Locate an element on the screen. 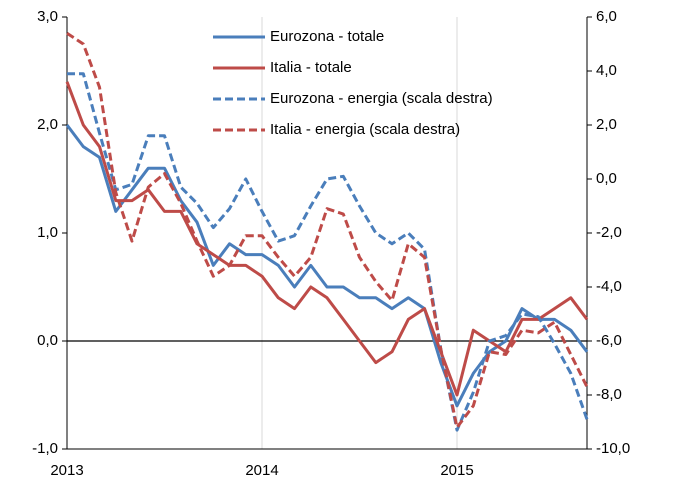 Image resolution: width=684 pixels, height=484 pixels. legend-label: Italia - energia (scala destra) is located at coordinates (365, 129).